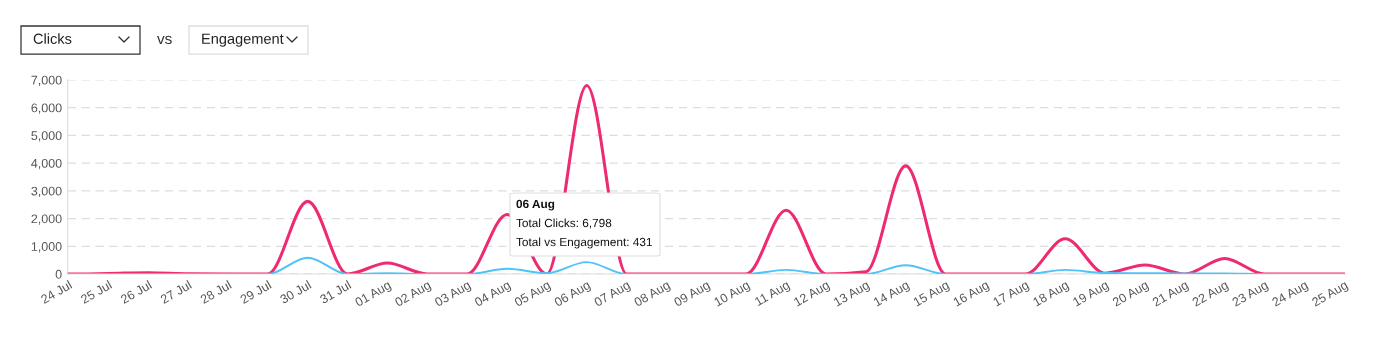  Describe the element at coordinates (564, 223) in the screenshot. I see `annotation: Total Clicks: 6,798` at that location.